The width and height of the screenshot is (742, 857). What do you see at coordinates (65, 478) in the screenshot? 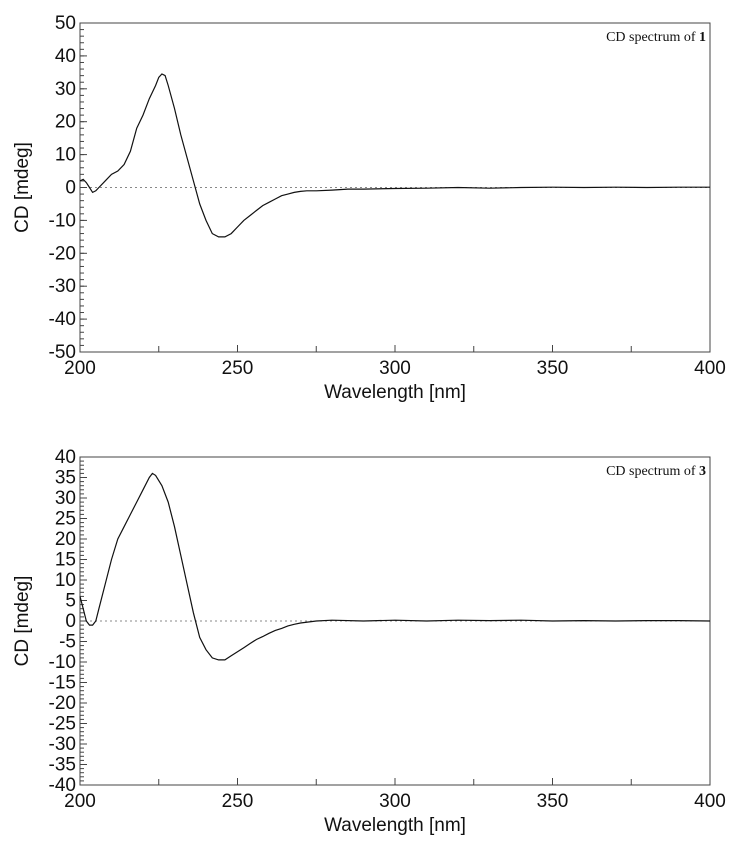
I see `y-tick-label: 35` at bounding box center [65, 478].